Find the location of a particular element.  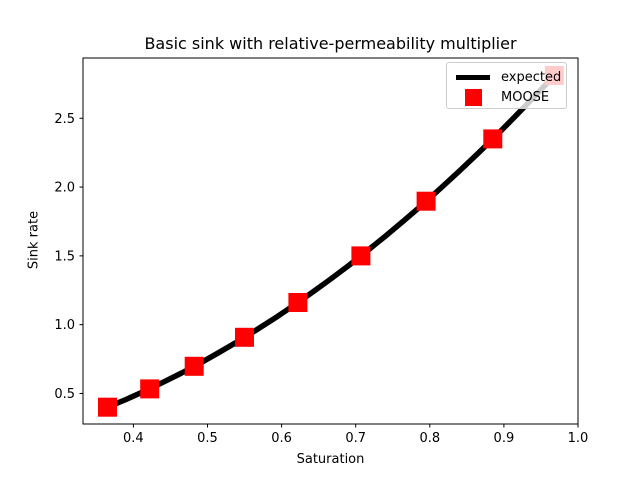

x-tick-label: 1.0 is located at coordinates (578, 438).